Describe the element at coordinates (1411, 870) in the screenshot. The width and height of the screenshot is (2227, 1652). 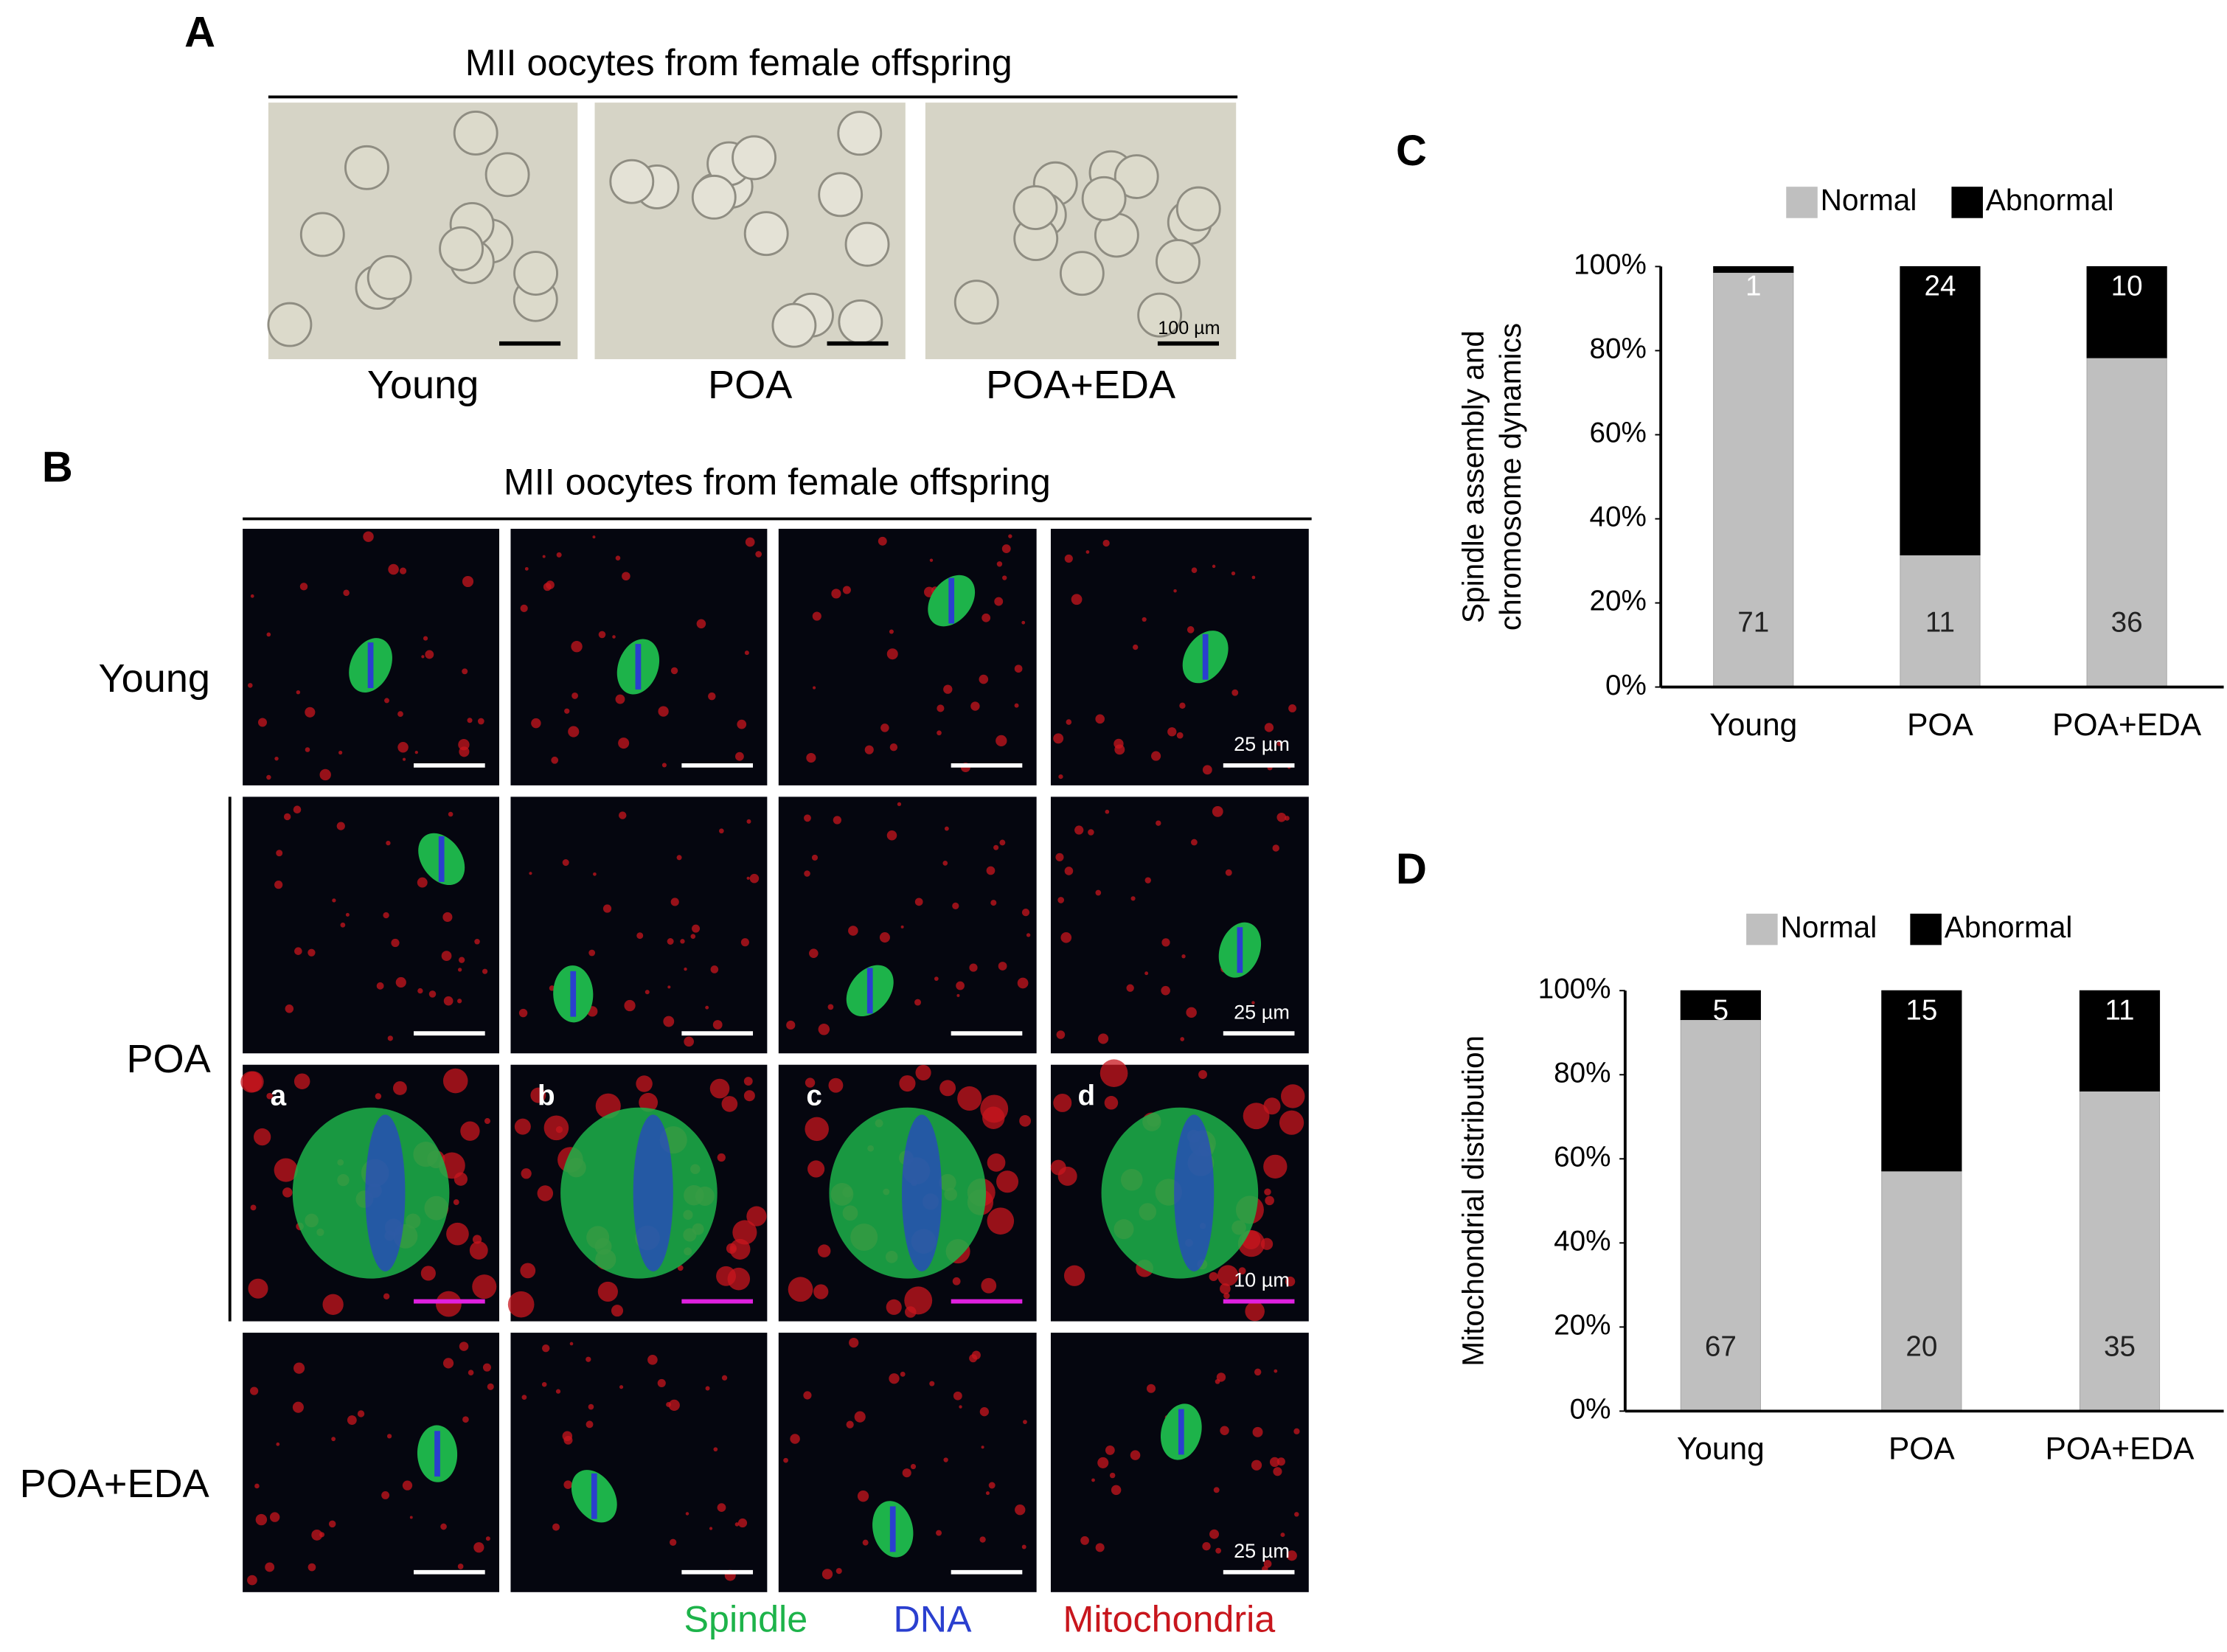
I see `panel-label: D` at that location.